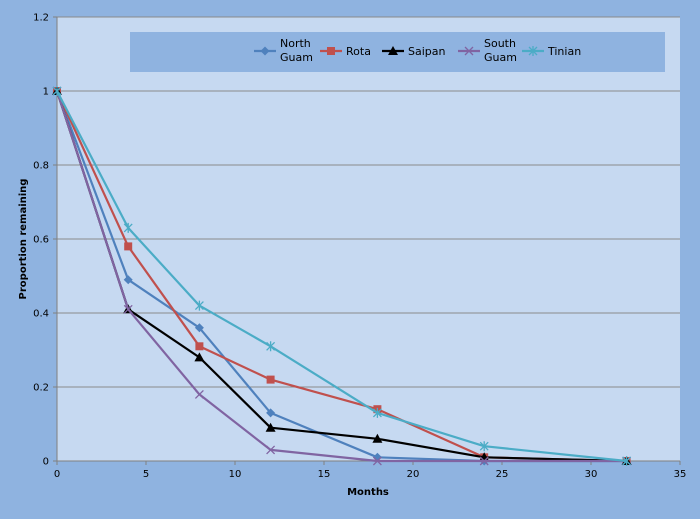  I want to click on x-axis-title: Months, so click(368, 492).